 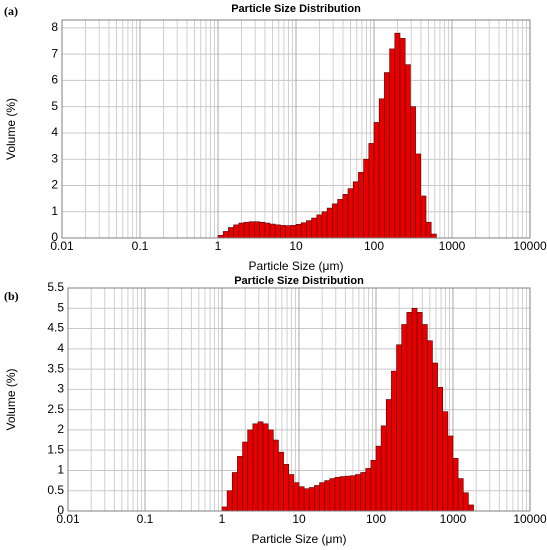 I want to click on y-tick-label: 0.5, so click(x=55, y=490).